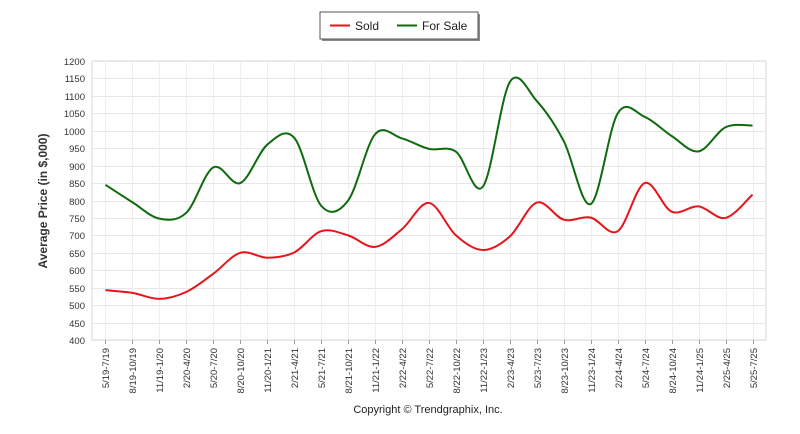 The height and width of the screenshot is (434, 800). What do you see at coordinates (403, 368) in the screenshot?
I see `x-tick-label: 2/22-4/22` at bounding box center [403, 368].